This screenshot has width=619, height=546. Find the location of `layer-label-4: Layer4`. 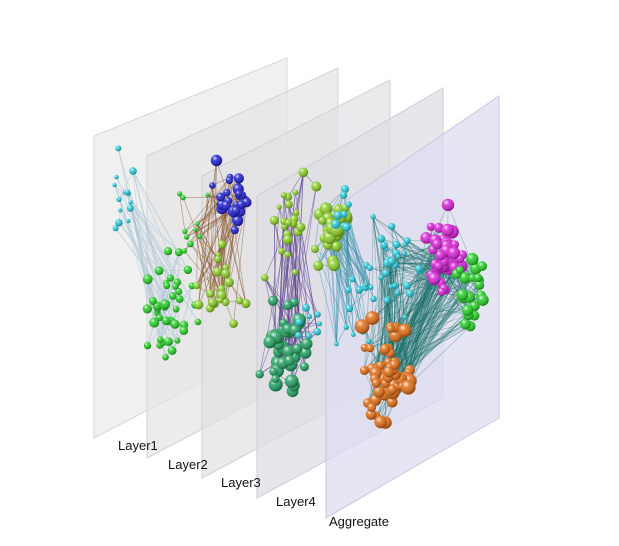

layer-label-4: Layer4 is located at coordinates (296, 501).